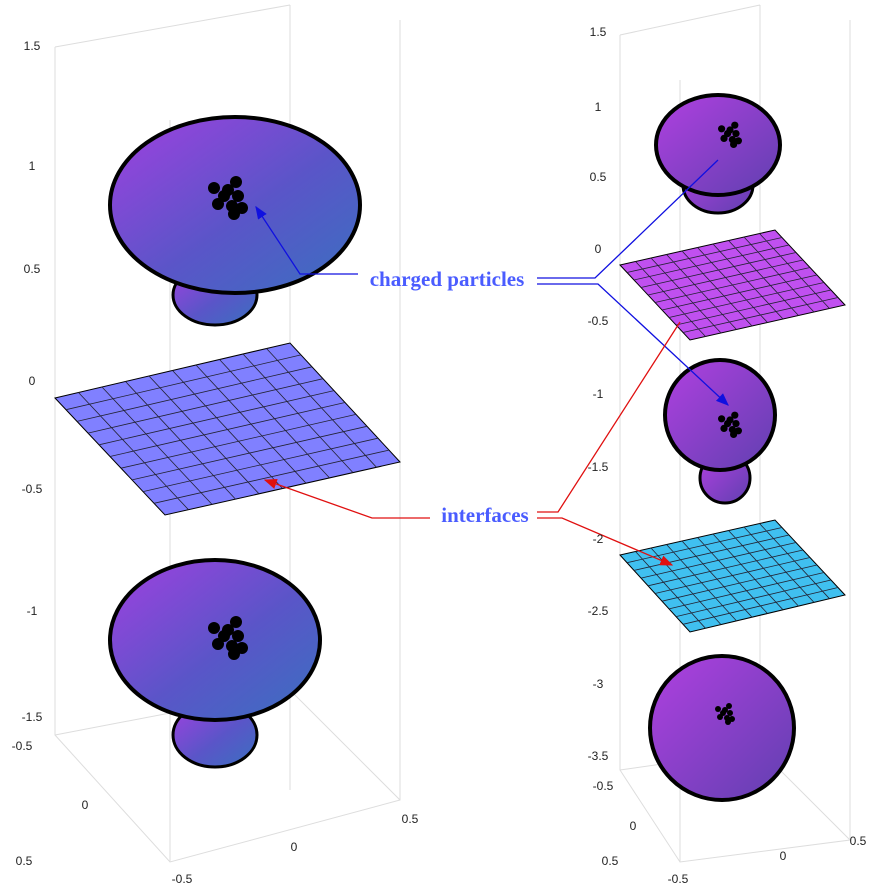 Image resolution: width=873 pixels, height=888 pixels. What do you see at coordinates (484, 515) in the screenshot?
I see `annotation: interfaces` at bounding box center [484, 515].